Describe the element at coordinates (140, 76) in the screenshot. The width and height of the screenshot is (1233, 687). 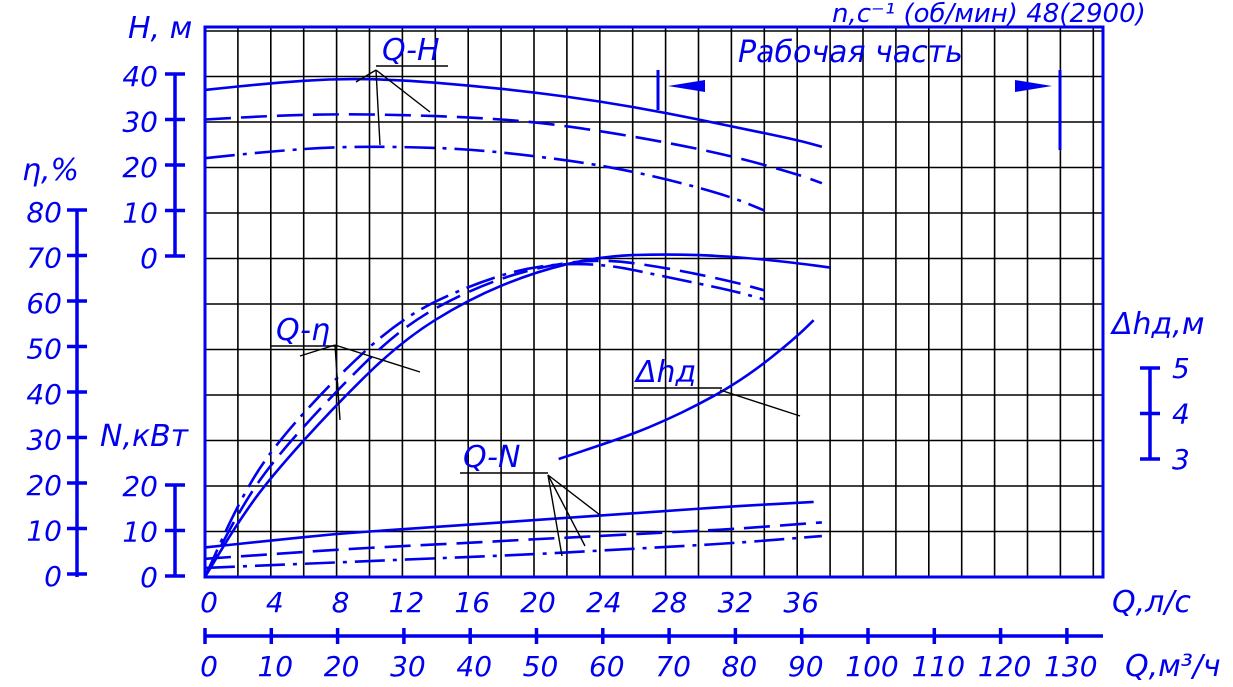
I see `h-tick-label: 40` at that location.